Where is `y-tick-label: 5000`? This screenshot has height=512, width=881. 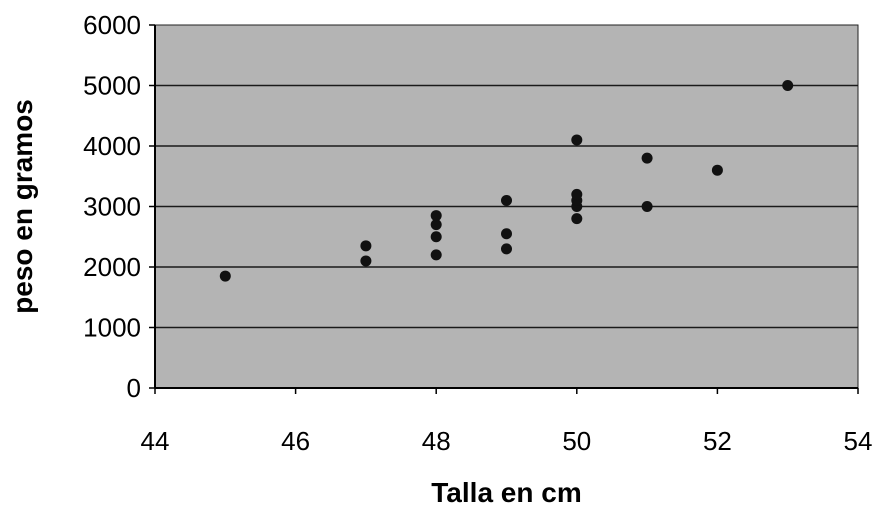
y-tick-label: 5000 is located at coordinates (112, 86).